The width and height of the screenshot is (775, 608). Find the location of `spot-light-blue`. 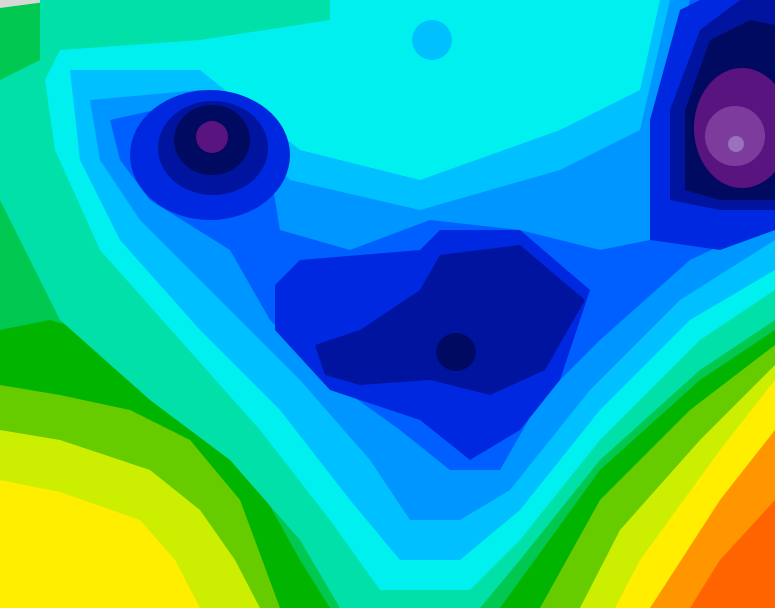

spot-light-blue is located at coordinates (432, 40).